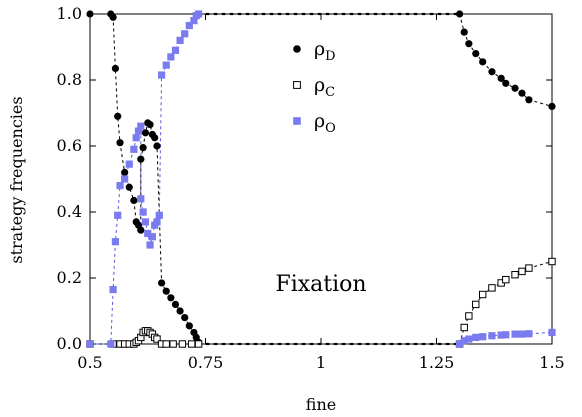 Image resolution: width=582 pixels, height=417 pixels. I want to click on legend-label-rho_D: ρD, so click(325, 51).